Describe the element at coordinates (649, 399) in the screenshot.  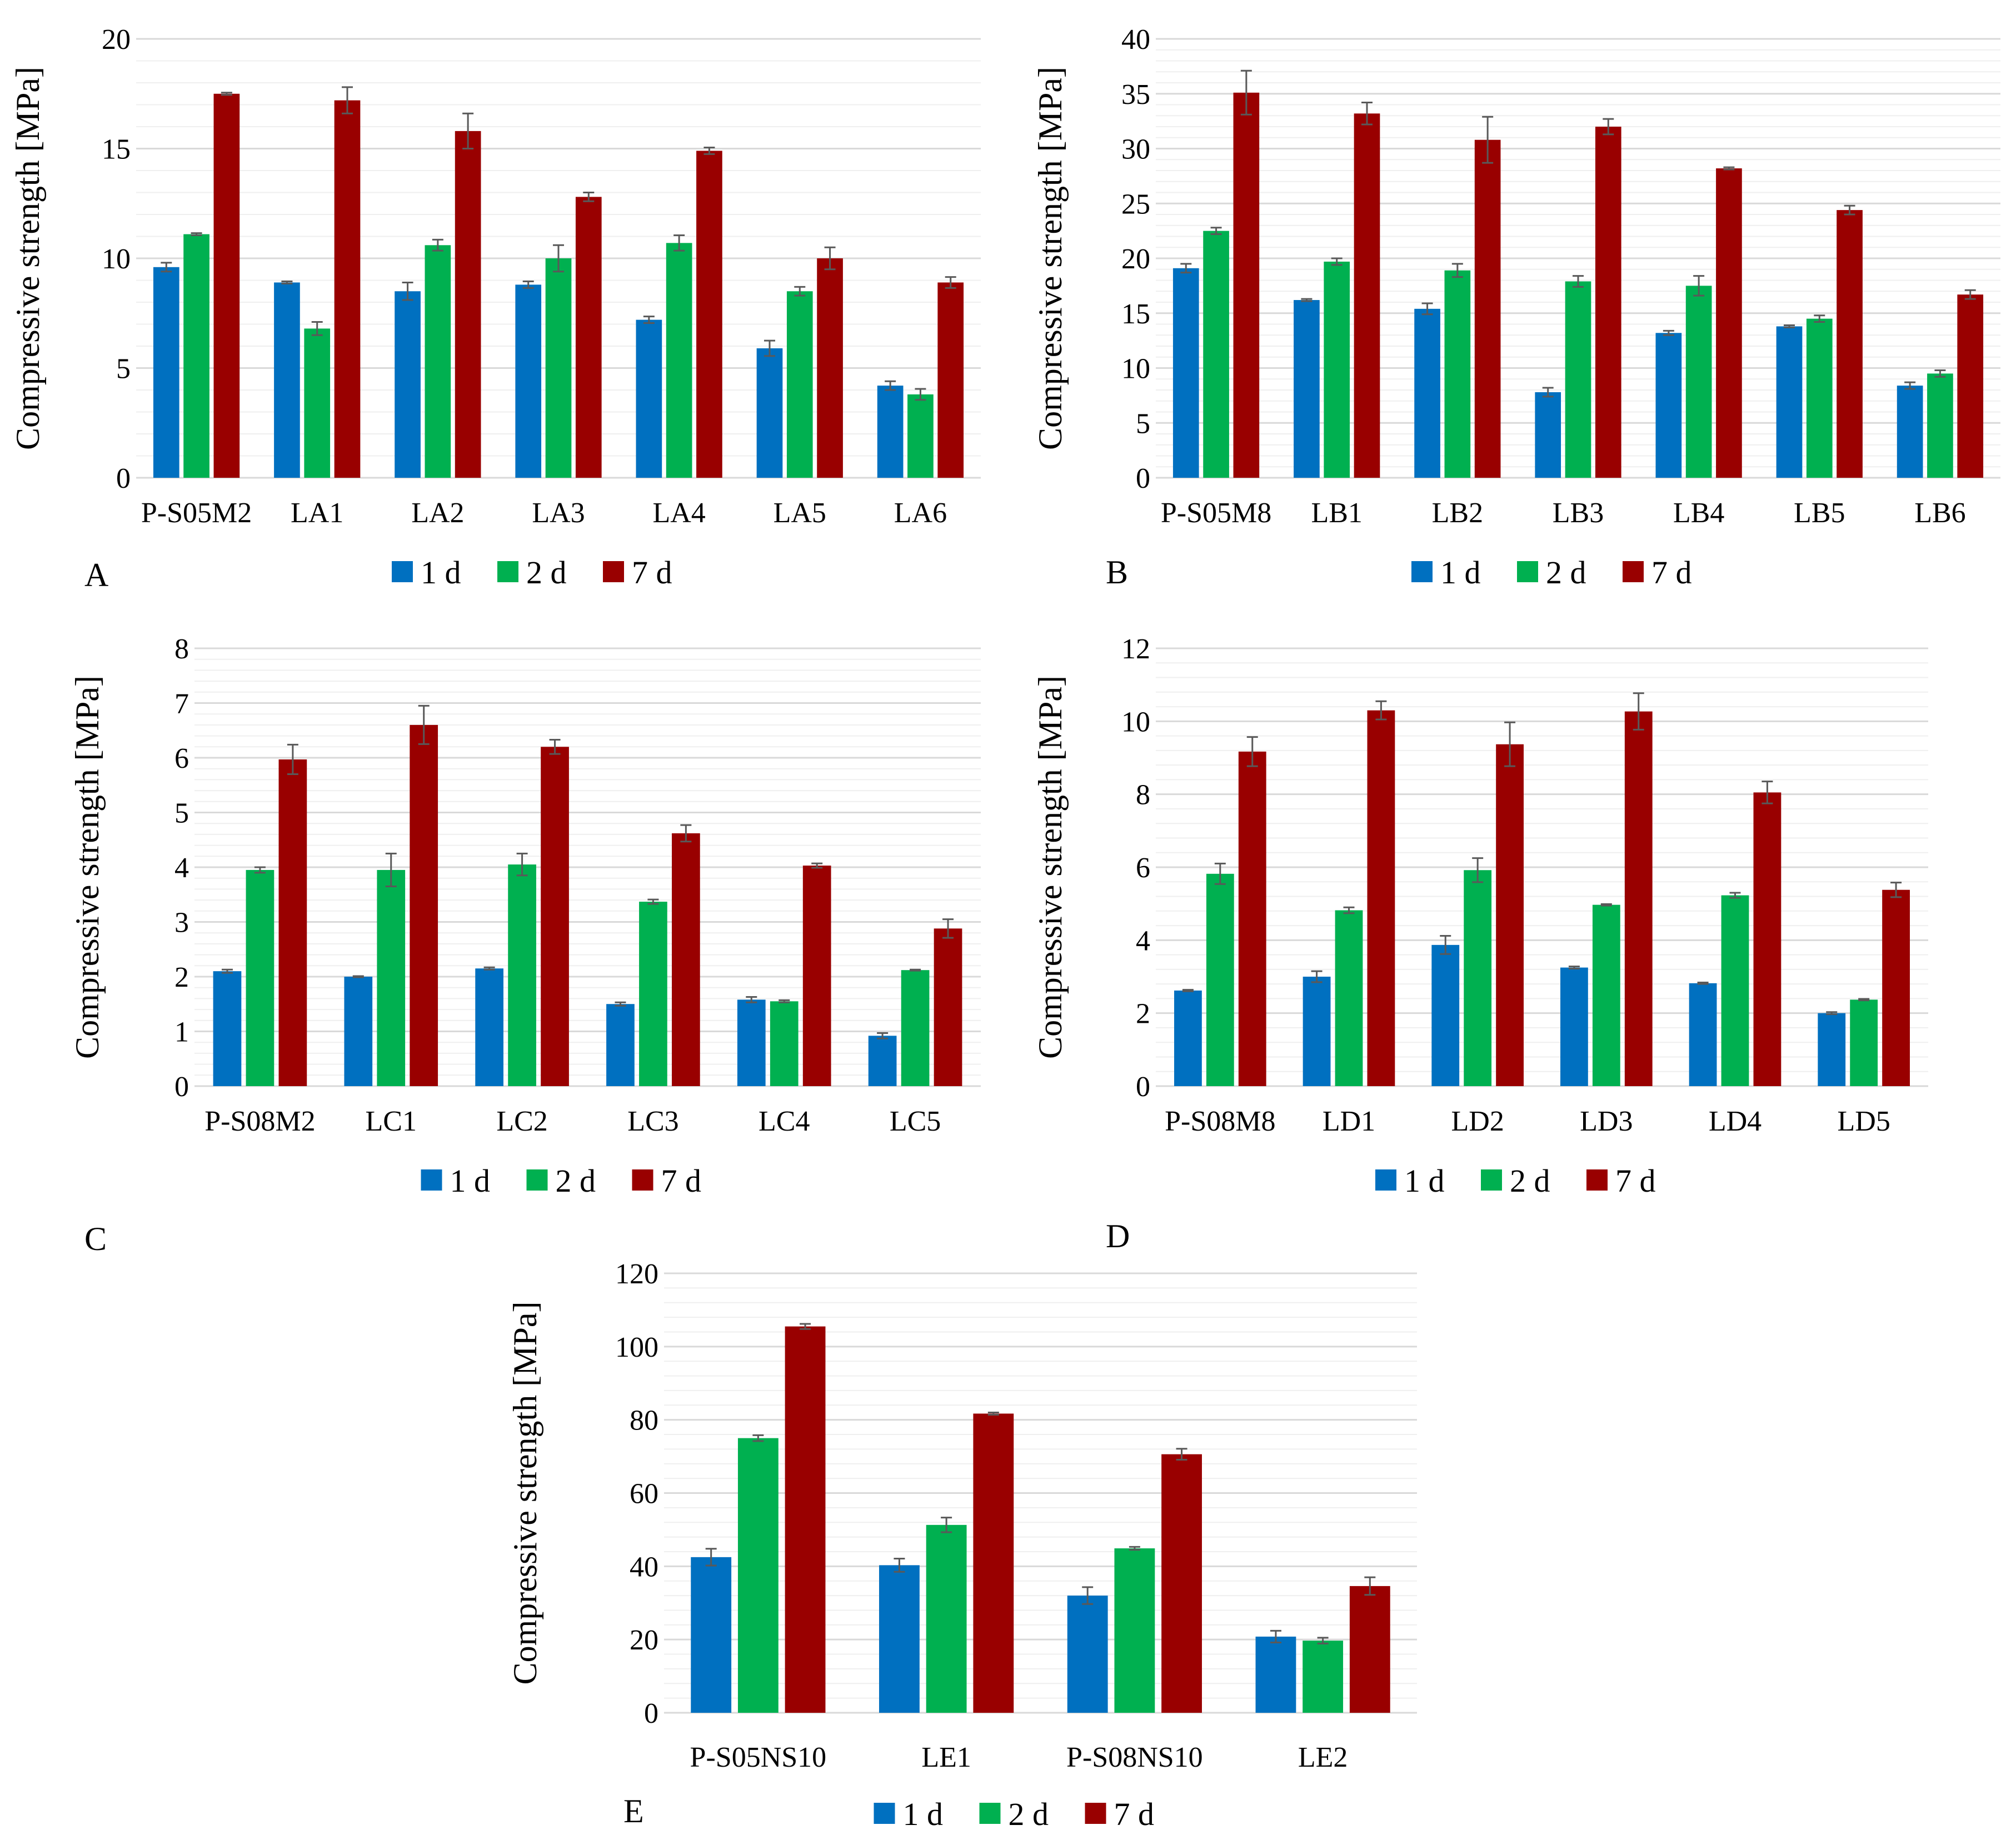
I see `bar-la4-1d` at that location.